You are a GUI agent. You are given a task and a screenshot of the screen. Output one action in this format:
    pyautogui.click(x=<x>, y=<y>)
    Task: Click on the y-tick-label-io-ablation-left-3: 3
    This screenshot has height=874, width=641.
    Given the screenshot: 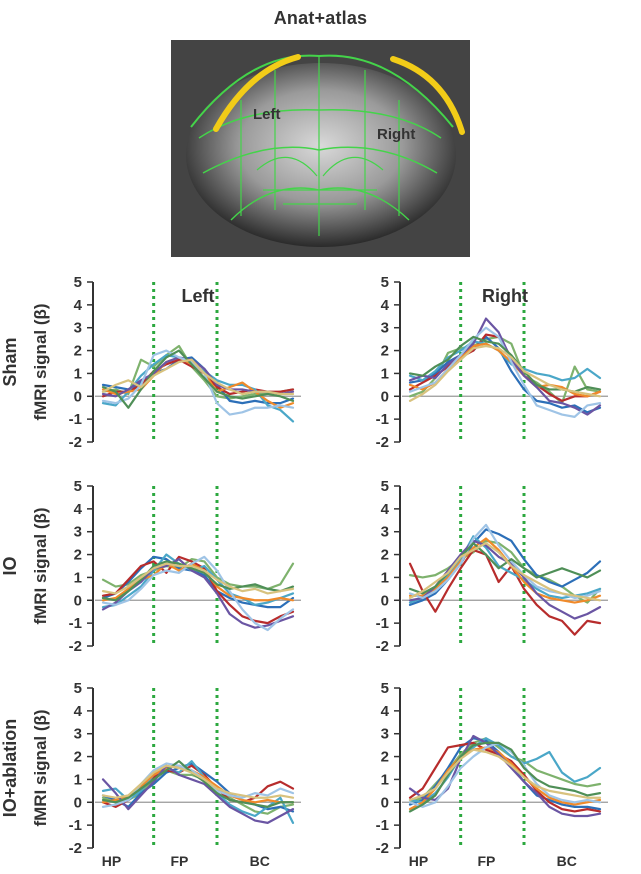 What is the action you would take?
    pyautogui.click(x=78, y=734)
    